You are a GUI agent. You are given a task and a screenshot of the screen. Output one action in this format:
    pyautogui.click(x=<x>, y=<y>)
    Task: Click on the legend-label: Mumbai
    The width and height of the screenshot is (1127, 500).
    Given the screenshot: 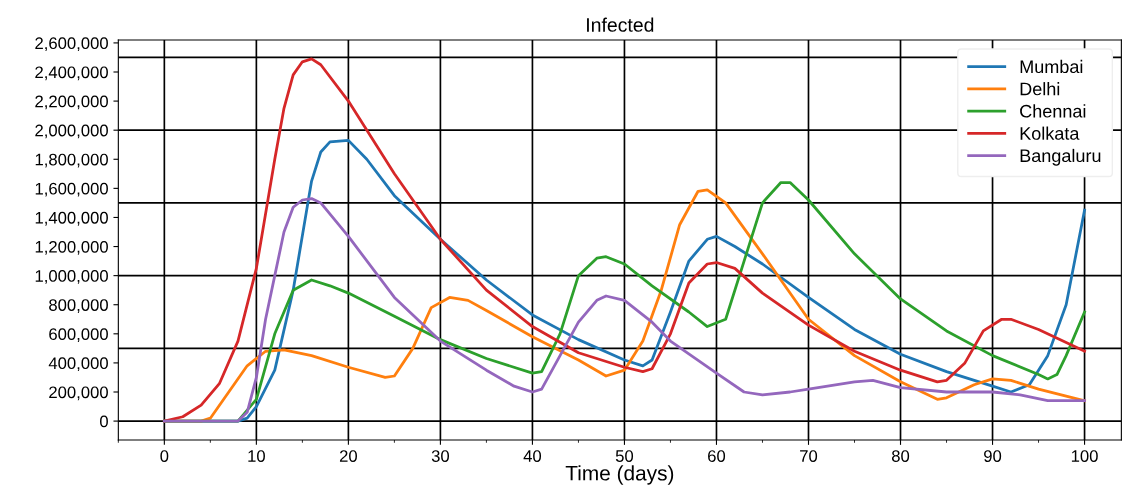 What is the action you would take?
    pyautogui.click(x=1051, y=66)
    